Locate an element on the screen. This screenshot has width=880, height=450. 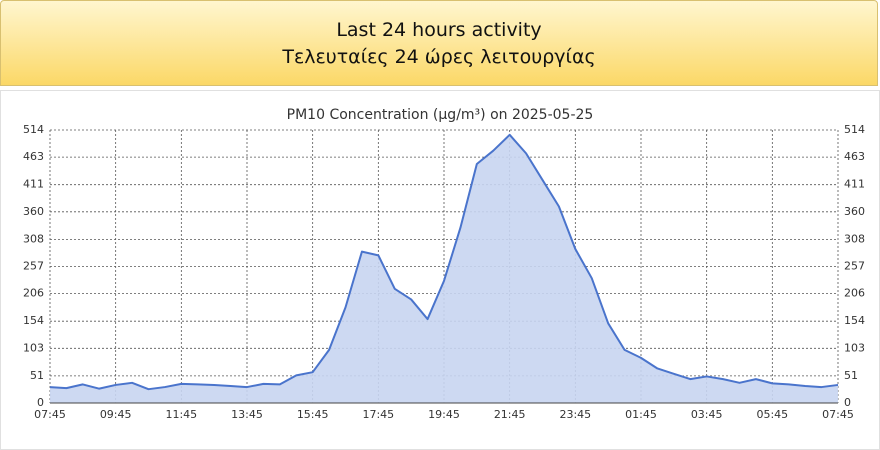
y2-tick-label: 514 is located at coordinates (854, 129).